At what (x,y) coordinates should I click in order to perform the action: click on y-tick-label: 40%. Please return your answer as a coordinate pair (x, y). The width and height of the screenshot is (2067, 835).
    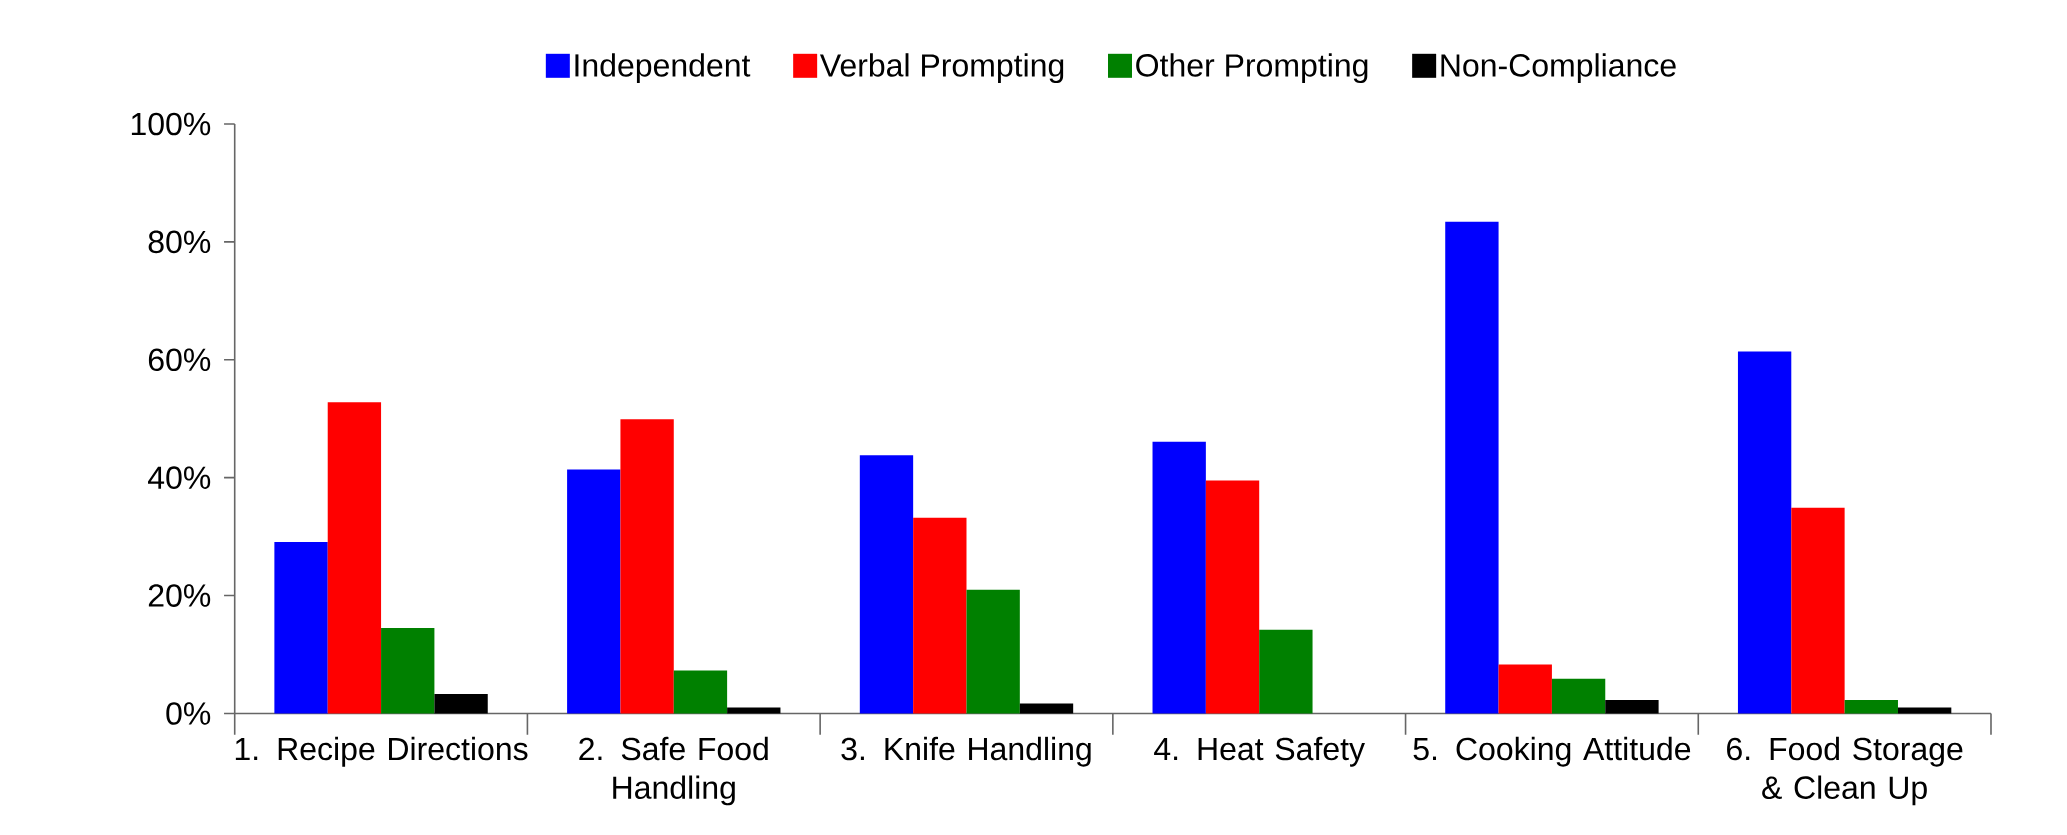
    Looking at the image, I should click on (179, 478).